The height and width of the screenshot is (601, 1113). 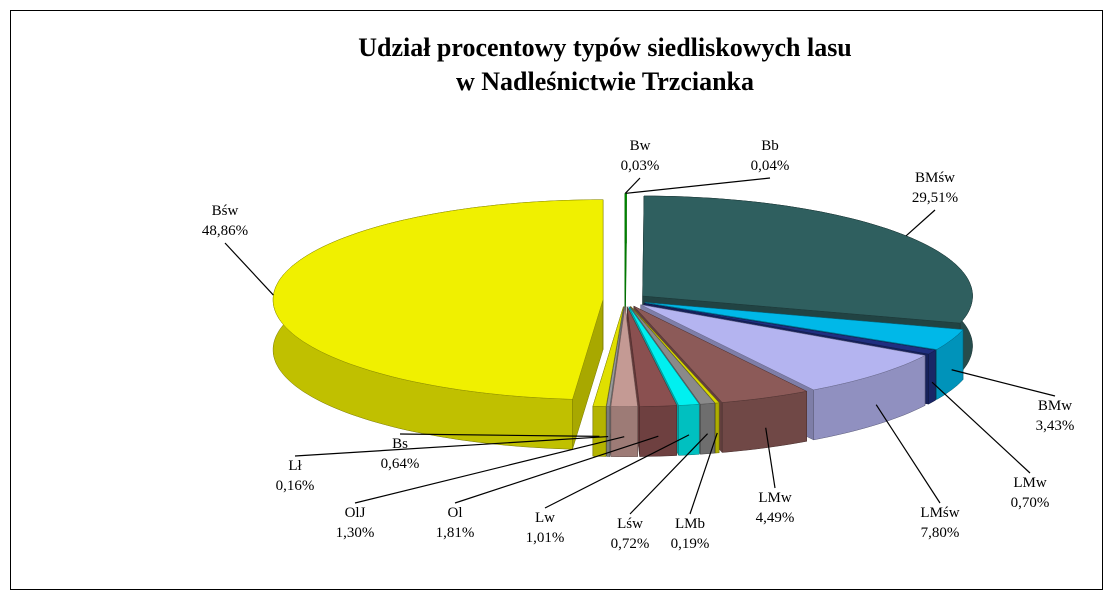 What do you see at coordinates (690, 524) in the screenshot?
I see `slice-label: LMb` at bounding box center [690, 524].